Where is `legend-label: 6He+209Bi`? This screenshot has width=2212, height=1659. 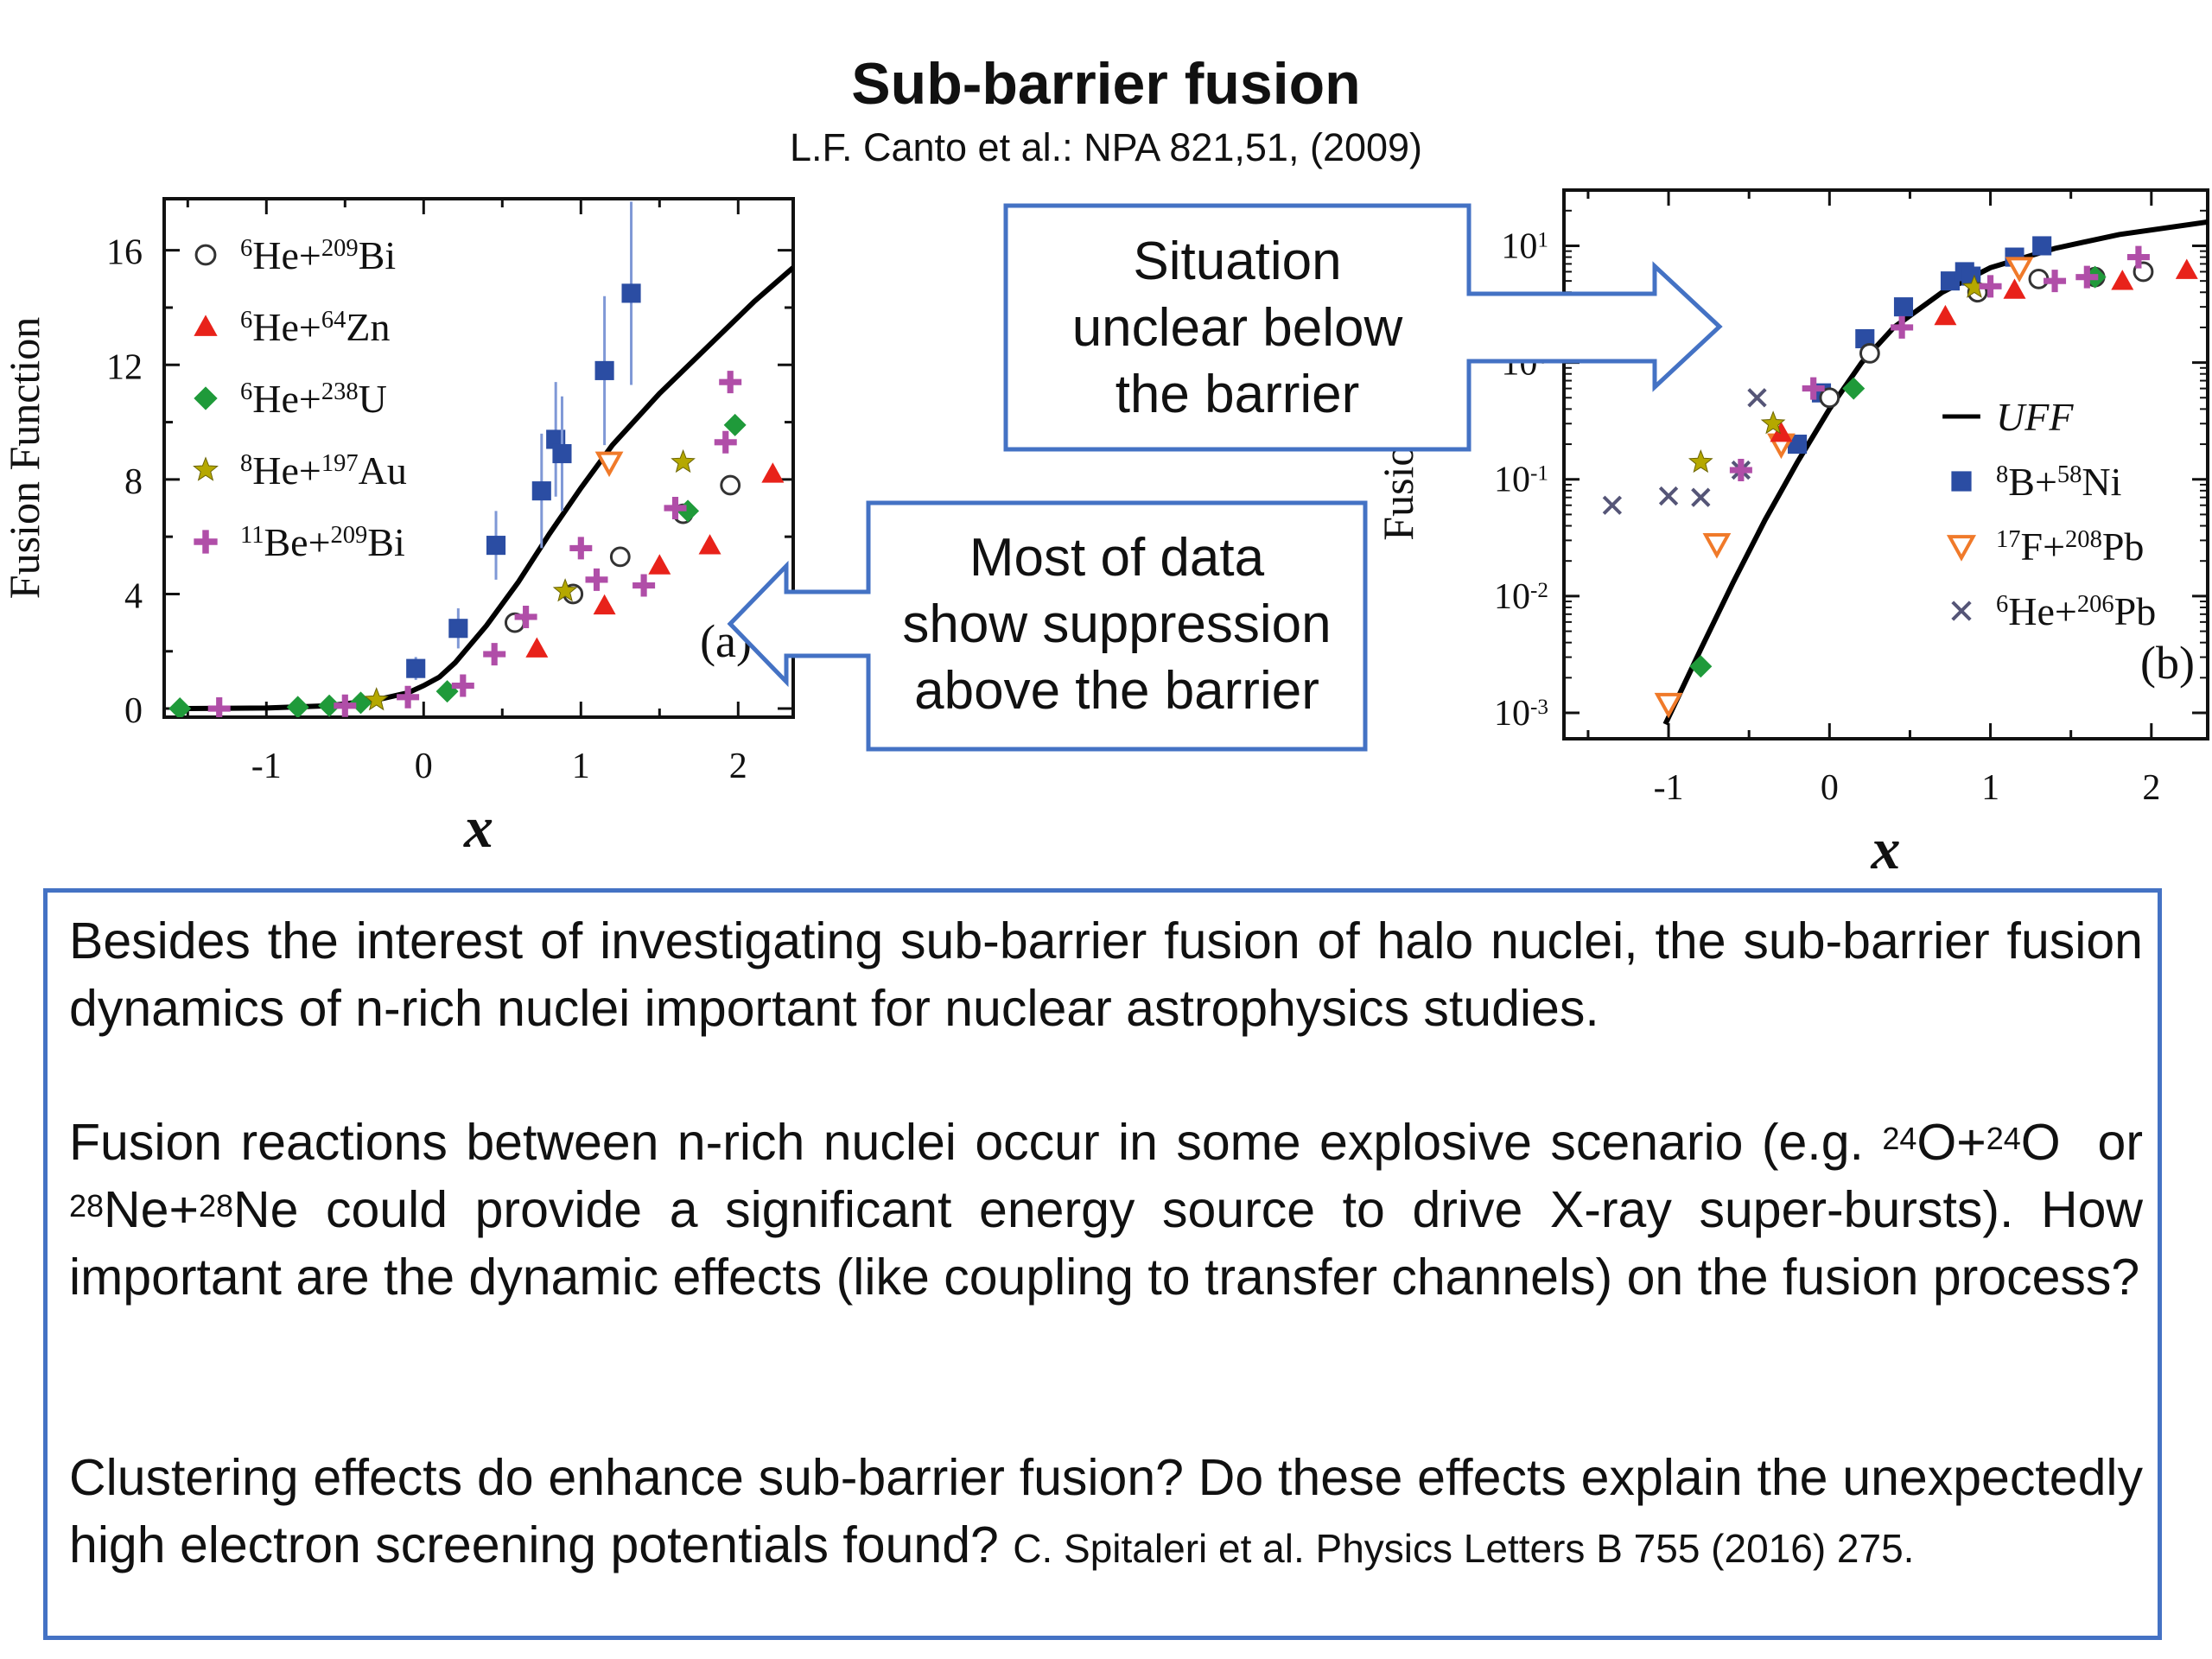 legend-label: 6He+209Bi is located at coordinates (318, 255).